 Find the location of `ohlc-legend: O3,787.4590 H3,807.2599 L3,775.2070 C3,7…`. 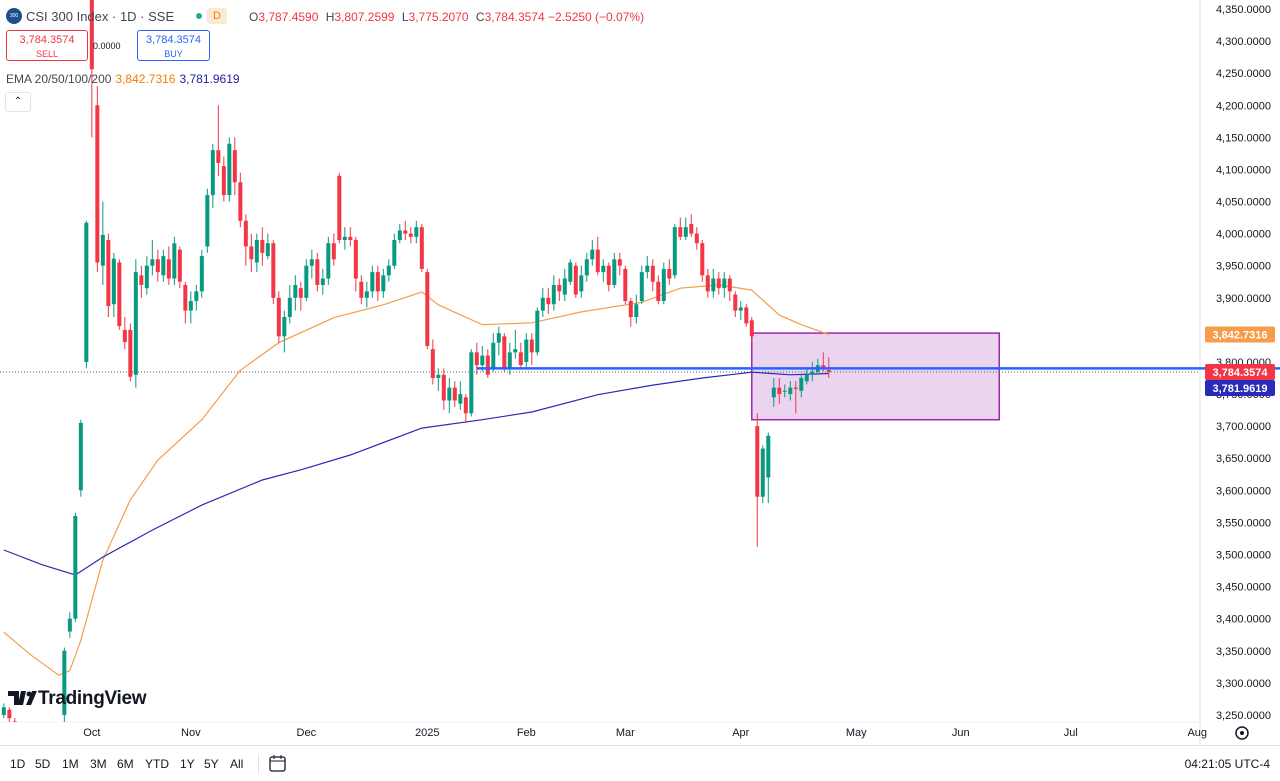

ohlc-legend: O3,787.4590 H3,807.2599 L3,775.2070 C3,7… is located at coordinates (444, 17).